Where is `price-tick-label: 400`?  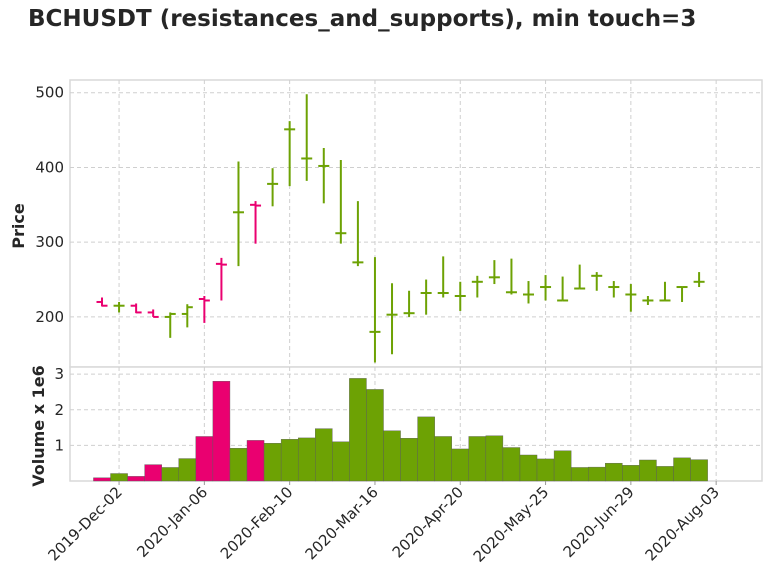 price-tick-label: 400 is located at coordinates (49, 167).